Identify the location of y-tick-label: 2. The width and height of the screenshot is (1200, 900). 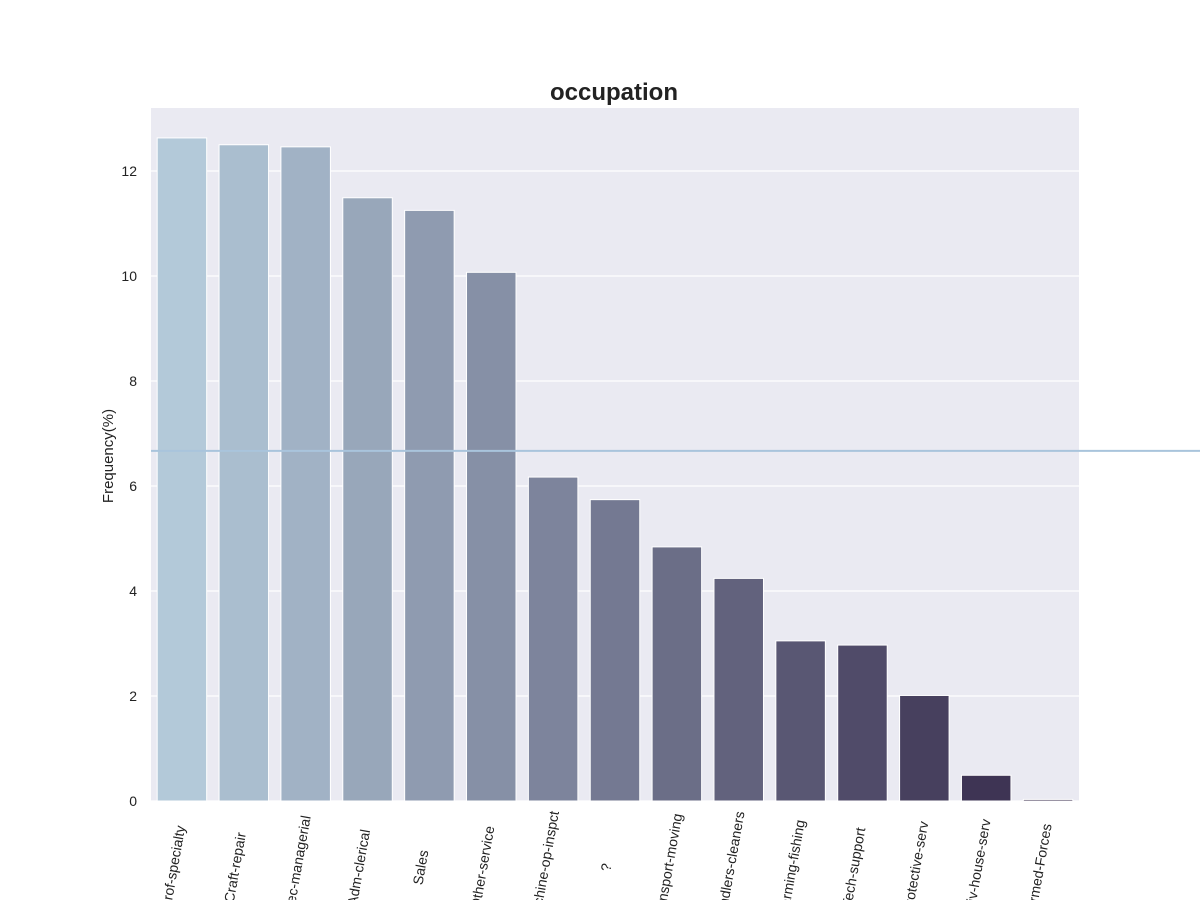
(133, 696).